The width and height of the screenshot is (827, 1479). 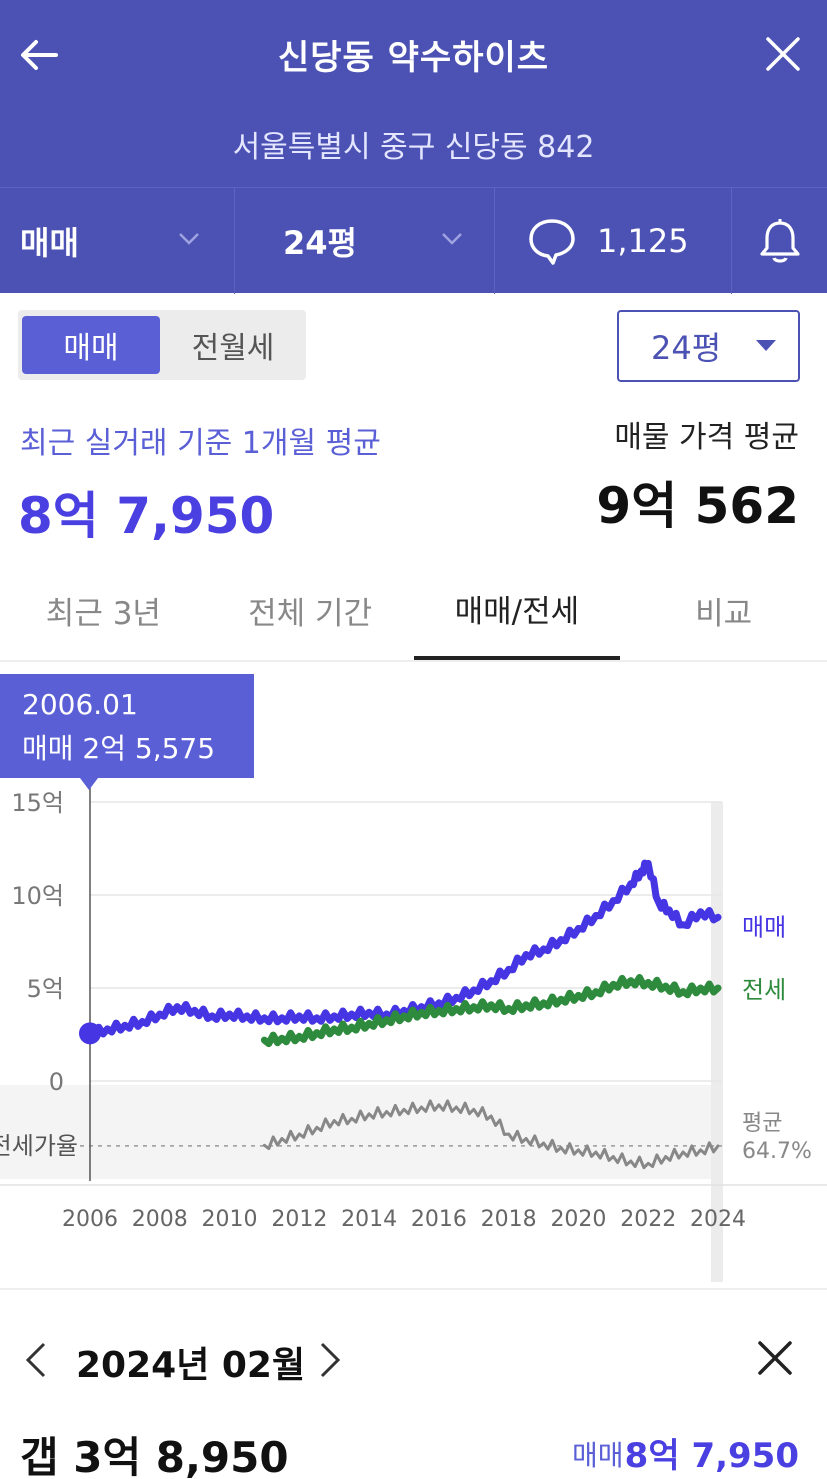 What do you see at coordinates (39, 1146) in the screenshot?
I see `ratio-axis-label: 전세가율` at bounding box center [39, 1146].